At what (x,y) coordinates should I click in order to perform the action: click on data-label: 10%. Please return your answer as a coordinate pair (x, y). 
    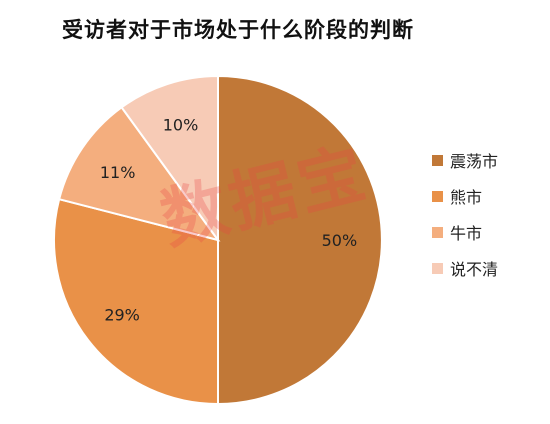
    Looking at the image, I should click on (181, 125).